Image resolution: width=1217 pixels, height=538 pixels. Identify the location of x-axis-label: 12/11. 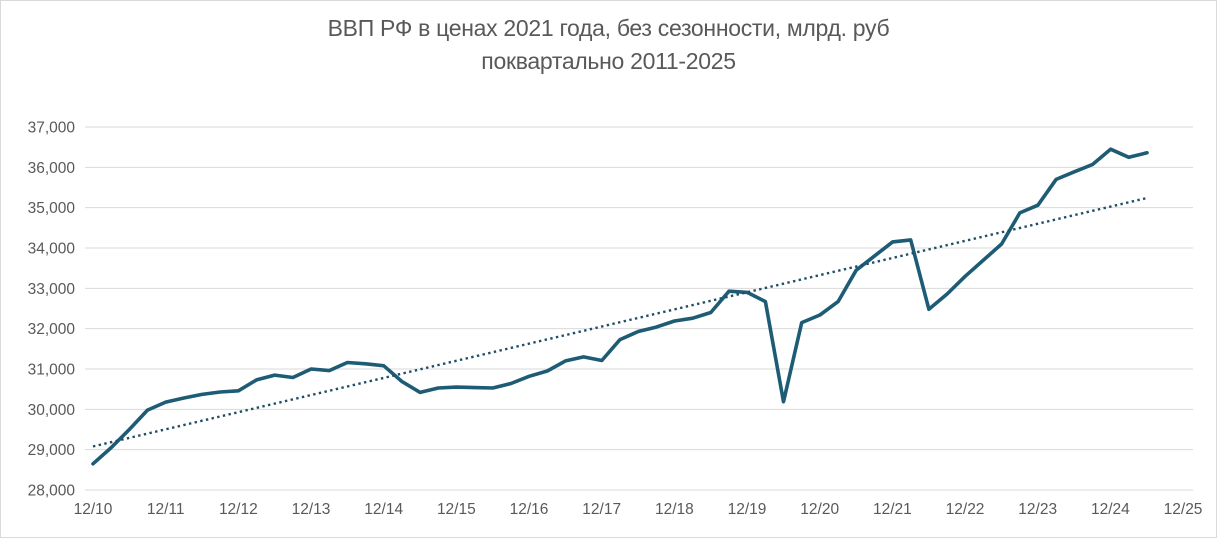
(166, 509).